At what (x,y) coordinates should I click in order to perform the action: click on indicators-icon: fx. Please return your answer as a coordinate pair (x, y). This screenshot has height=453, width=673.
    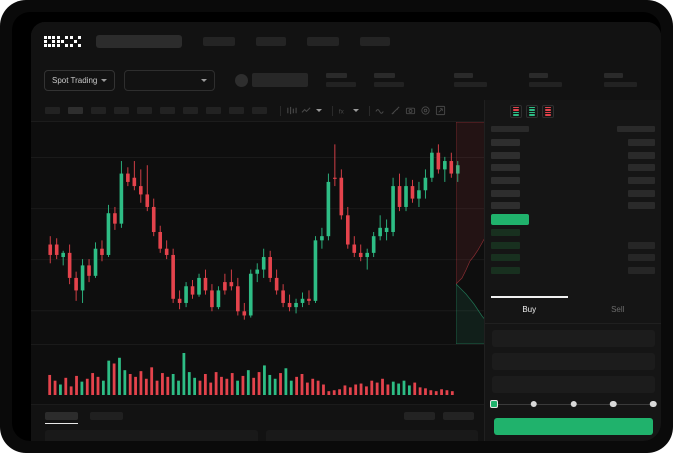
    Looking at the image, I should click on (343, 110).